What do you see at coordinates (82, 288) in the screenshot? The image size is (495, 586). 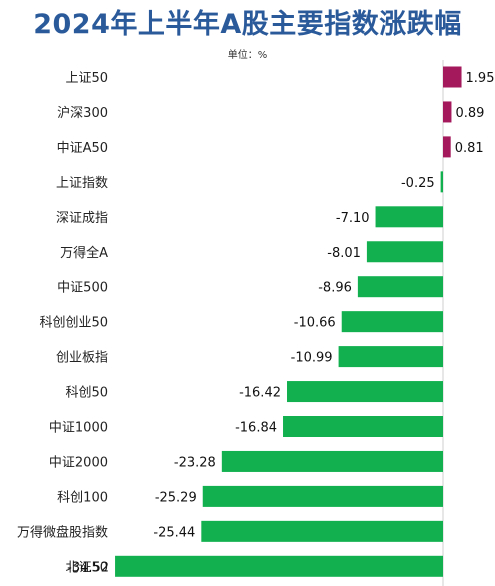 I see `category-label: 中证500` at bounding box center [82, 288].